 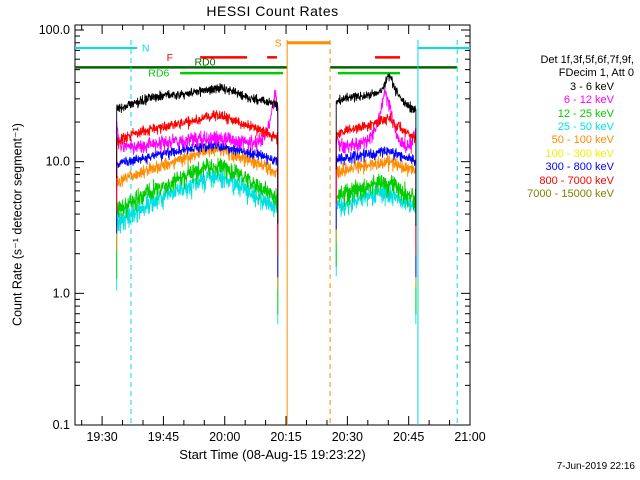 I want to click on legend-entry: 3 - 6 keV, so click(x=591, y=86).